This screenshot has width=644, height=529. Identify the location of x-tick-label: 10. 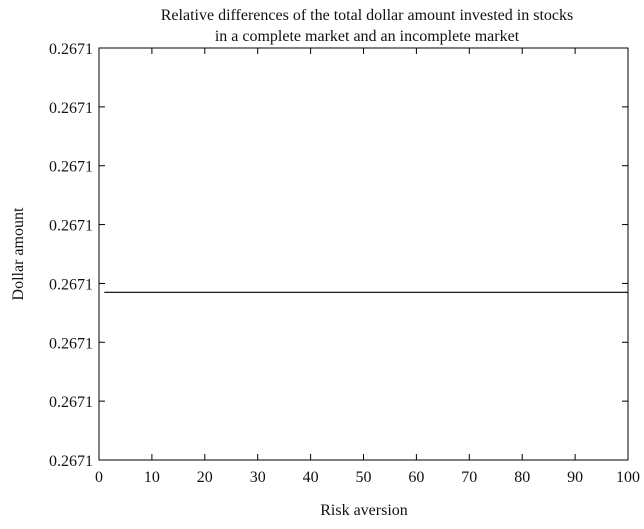
(152, 477).